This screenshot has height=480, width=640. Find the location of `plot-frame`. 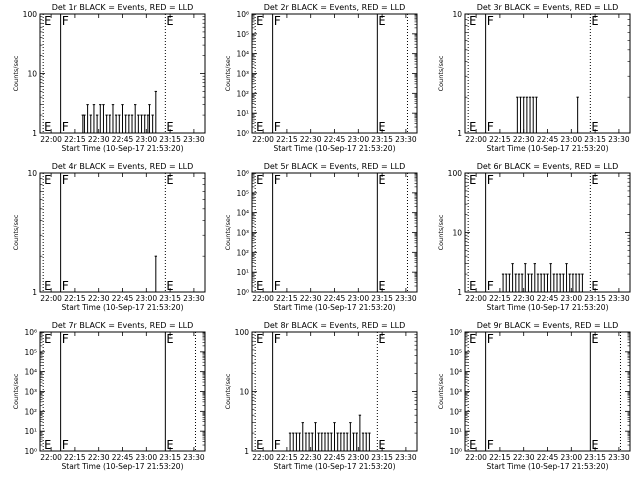

plot-frame is located at coordinates (547, 391).